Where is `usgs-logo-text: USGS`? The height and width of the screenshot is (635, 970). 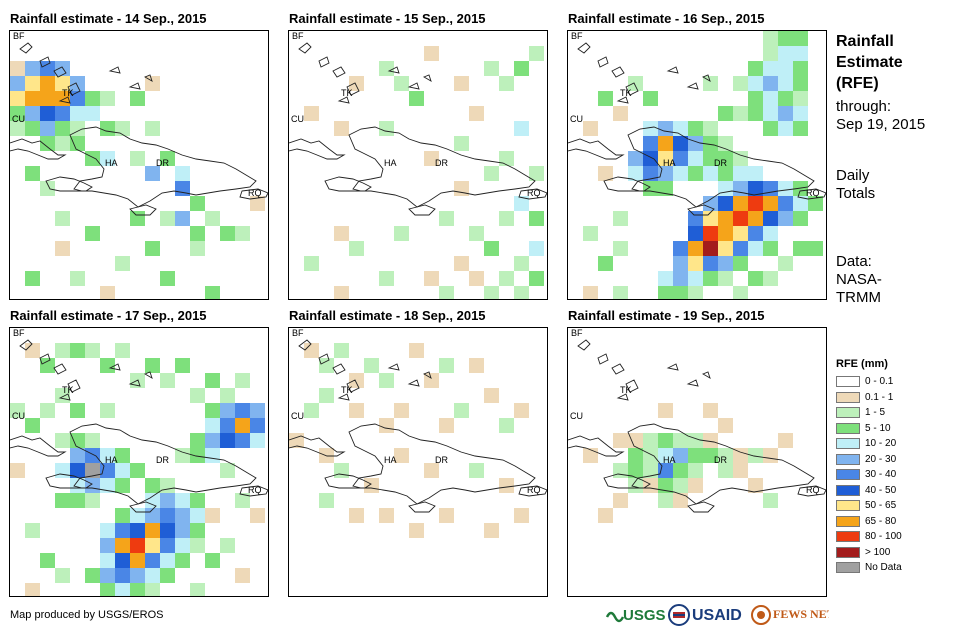 usgs-logo-text: USGS is located at coordinates (644, 615).